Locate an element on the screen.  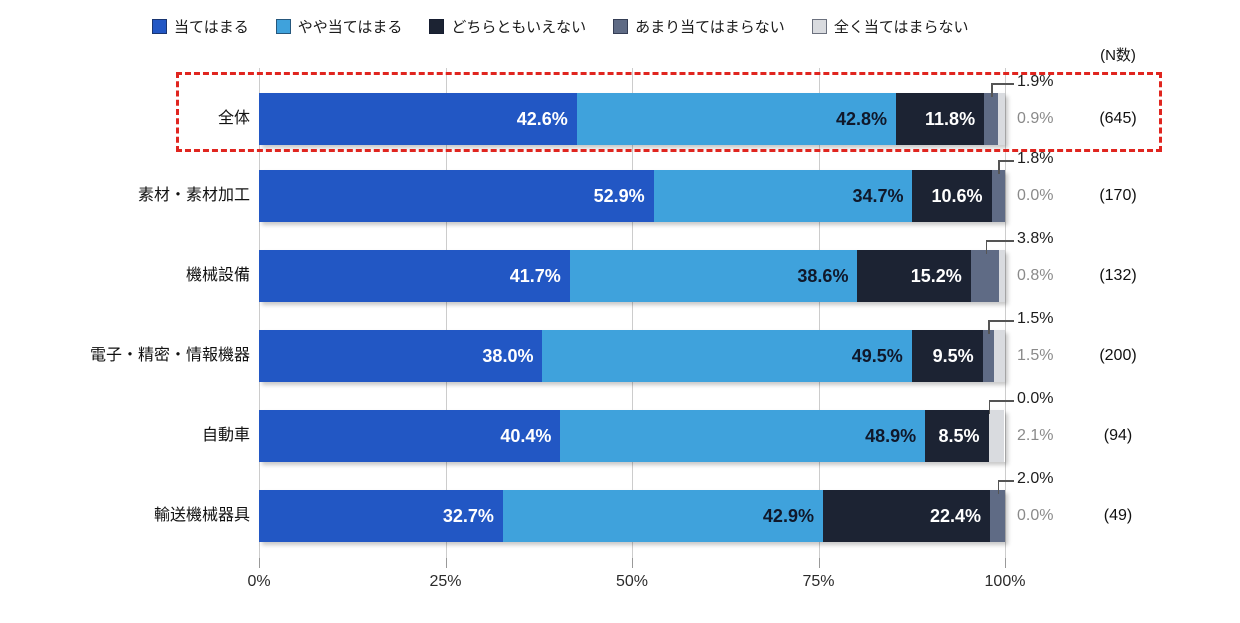
bar-segment: 38.6% is located at coordinates (713, 276).